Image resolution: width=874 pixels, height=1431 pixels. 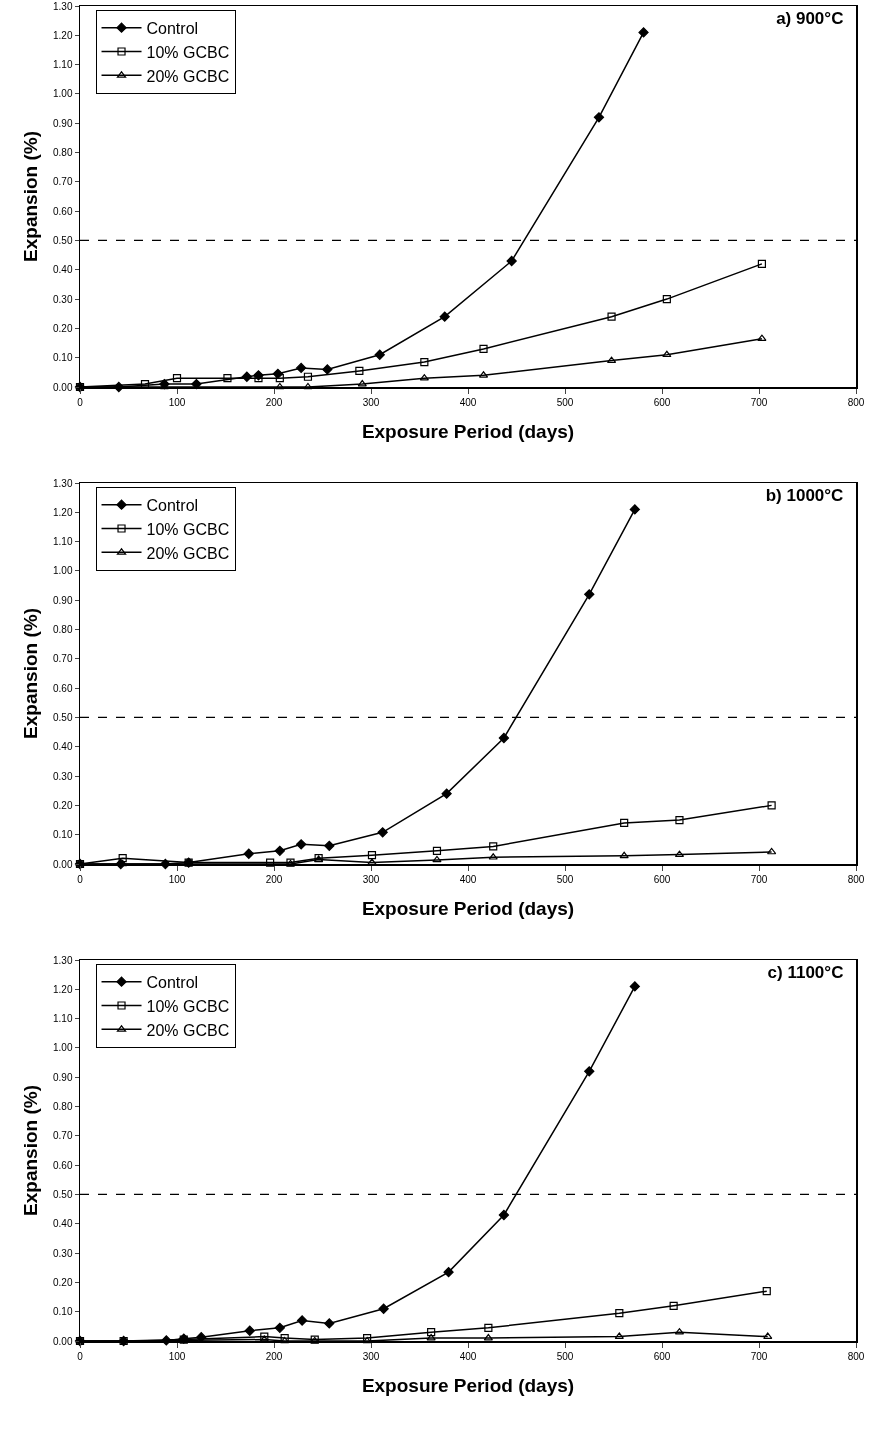 I want to click on chart-title: a) 900°C, so click(x=810, y=18).